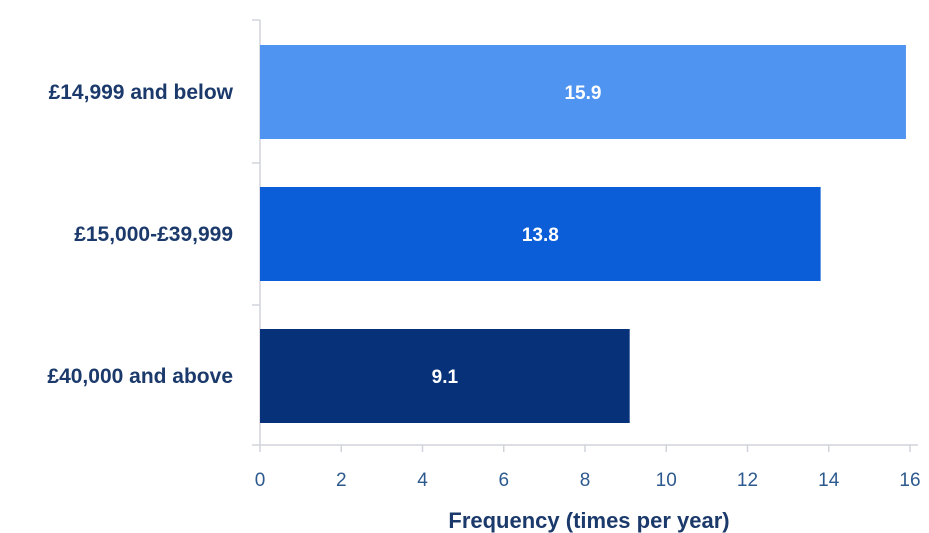  What do you see at coordinates (341, 480) in the screenshot?
I see `x-tick-label: 2` at bounding box center [341, 480].